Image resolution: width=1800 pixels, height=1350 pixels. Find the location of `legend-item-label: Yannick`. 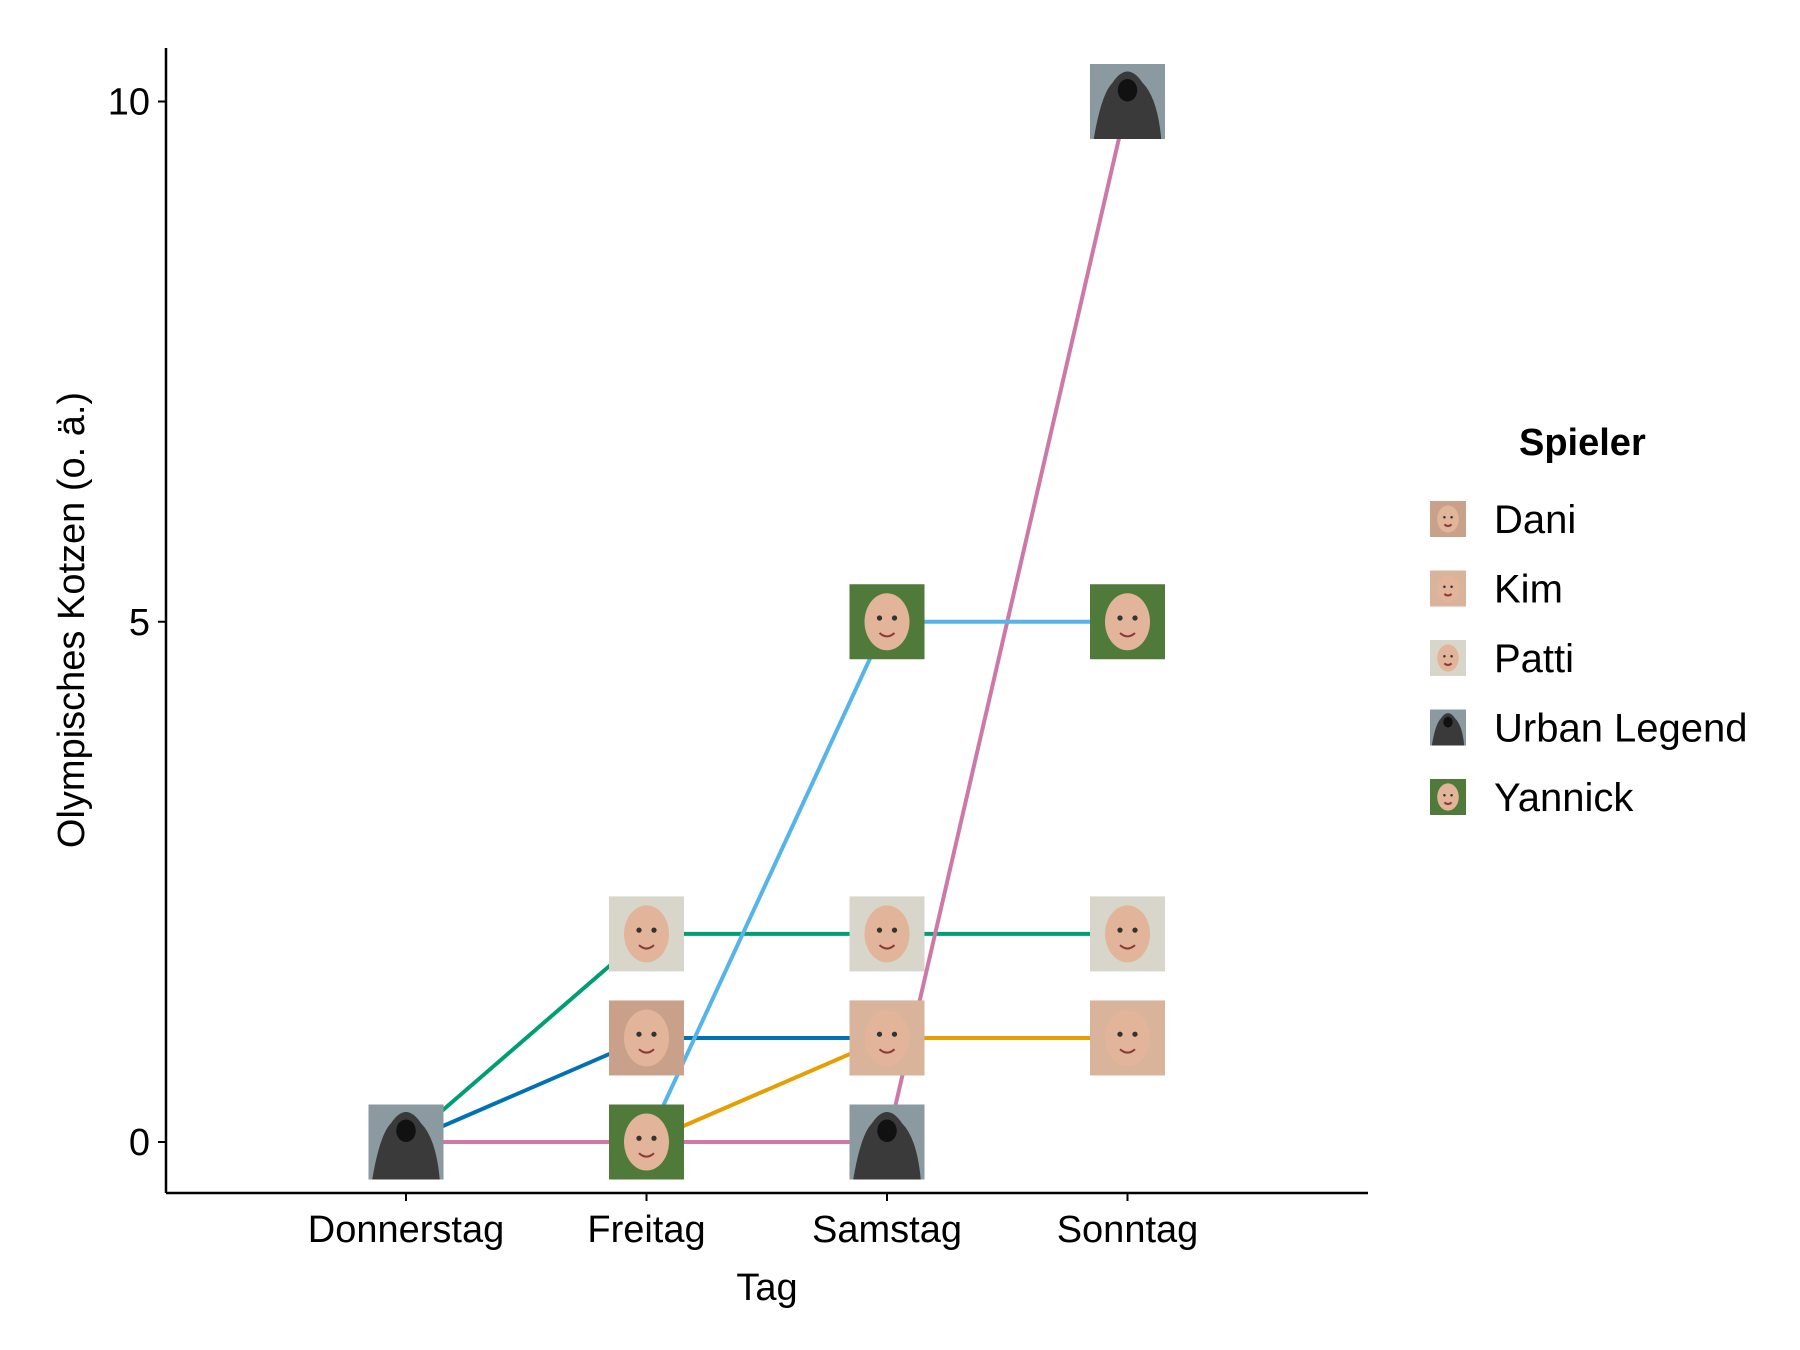

legend-item-label: Yannick is located at coordinates (1564, 798).